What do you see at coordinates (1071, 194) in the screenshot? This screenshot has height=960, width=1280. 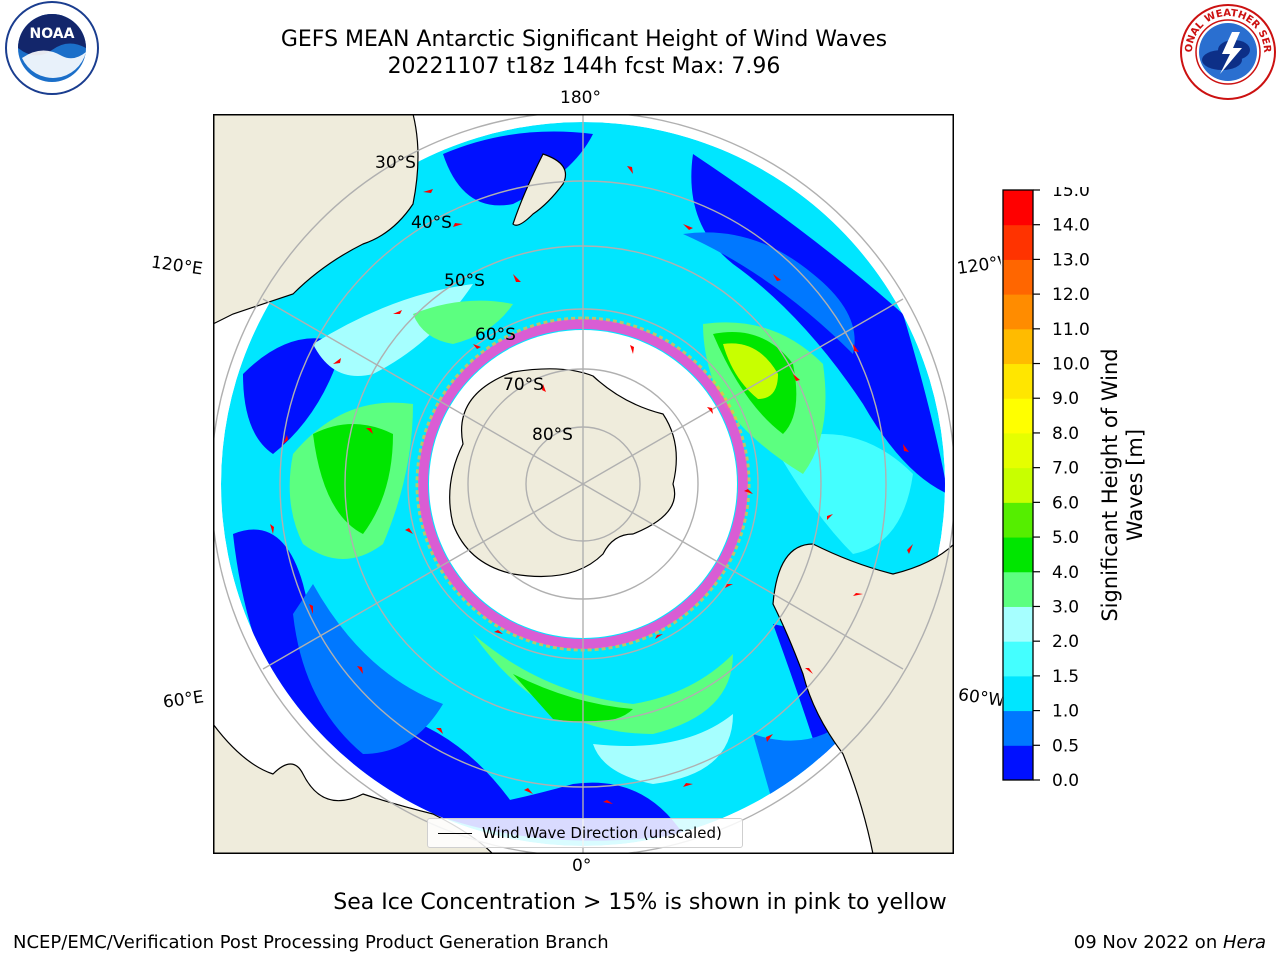 I see `colorbar-tick-label: 15.0` at bounding box center [1071, 194].